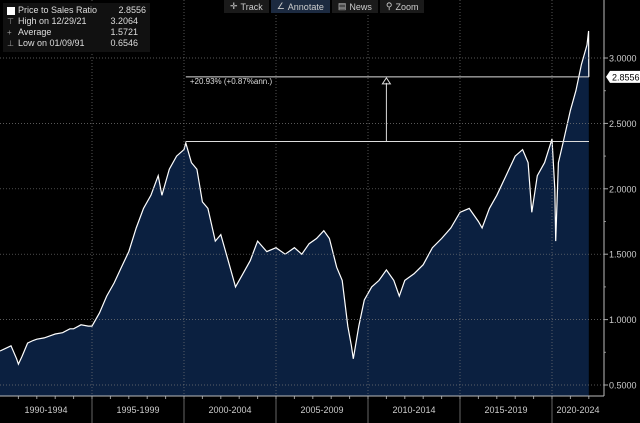 The width and height of the screenshot is (640, 423). I want to click on annotation-label: +20.93% (+0.87%ann.), so click(231, 81).